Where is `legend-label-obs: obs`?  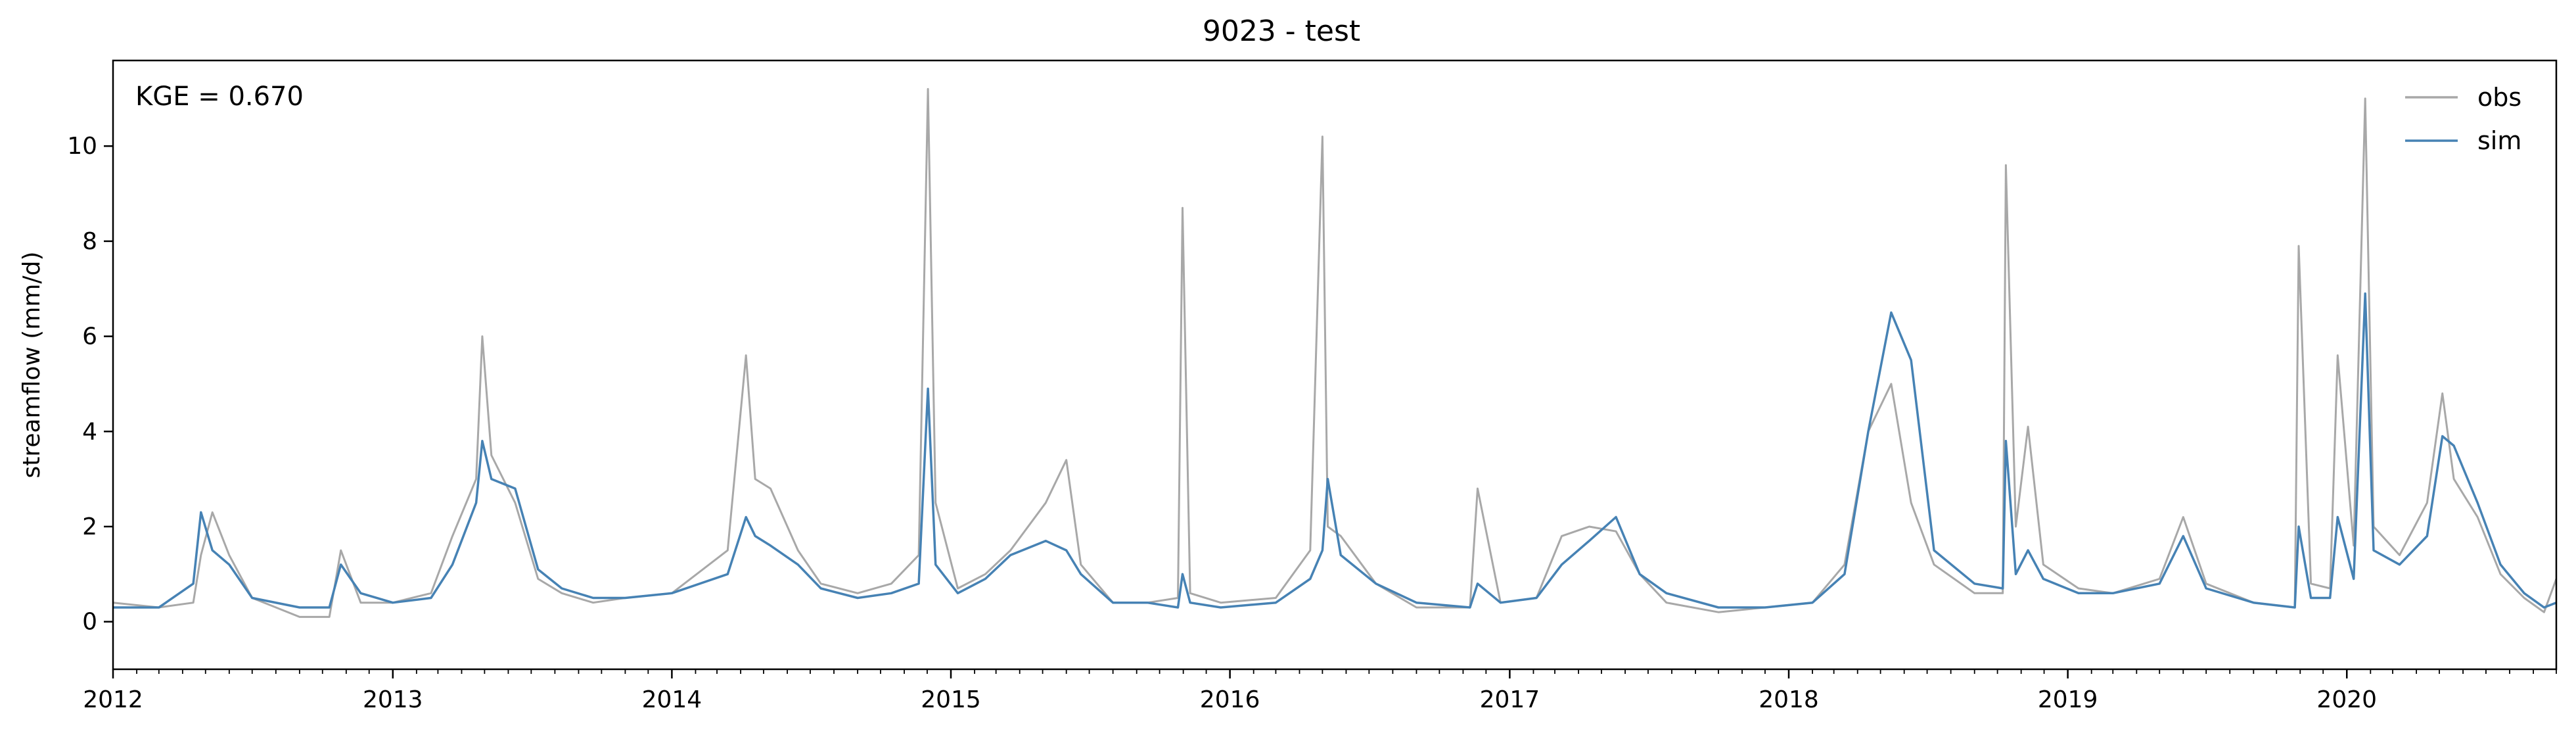
legend-label-obs: obs is located at coordinates (2499, 97).